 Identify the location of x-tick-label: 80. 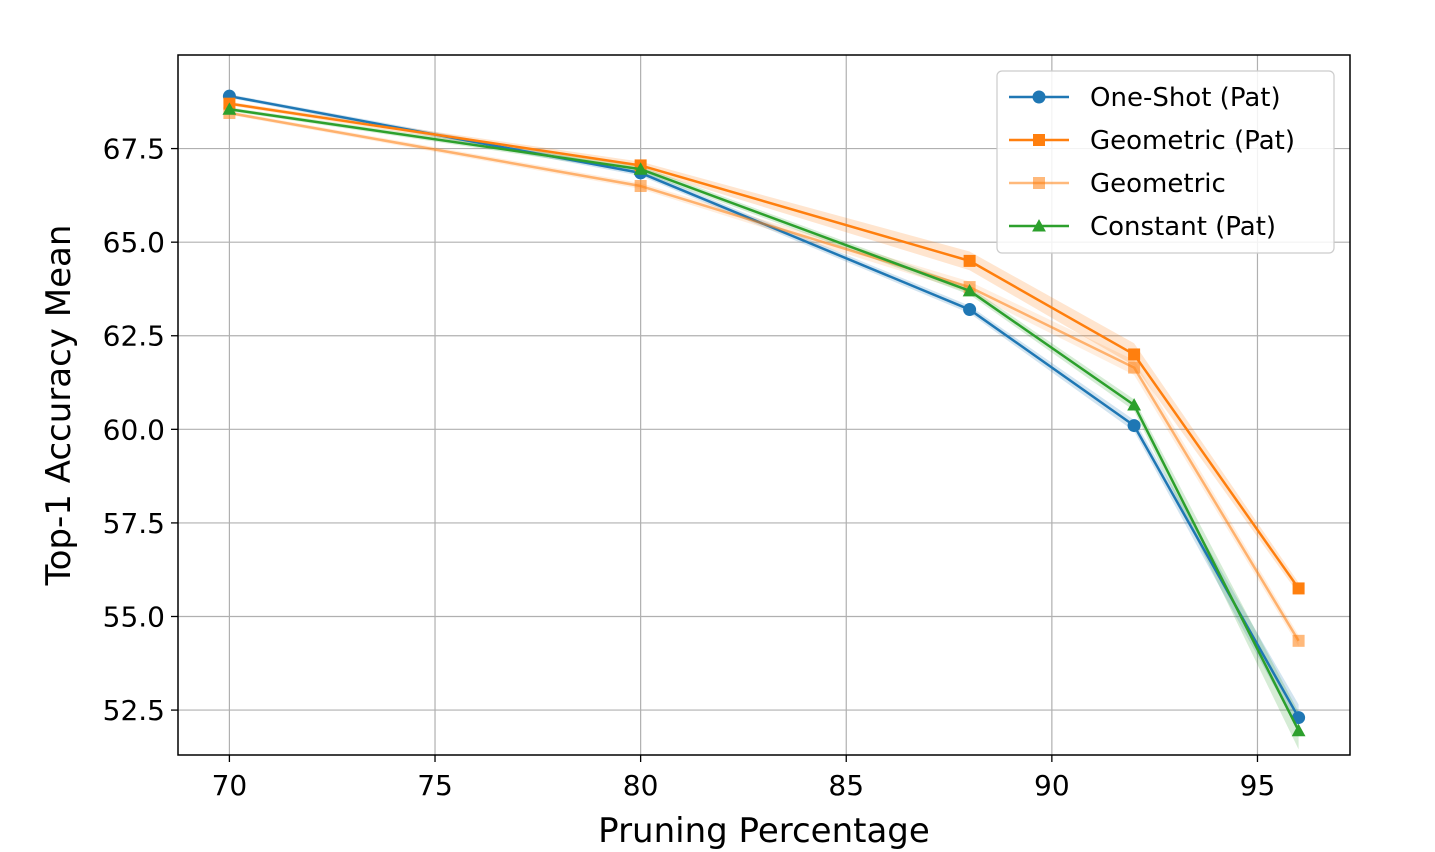
(641, 785).